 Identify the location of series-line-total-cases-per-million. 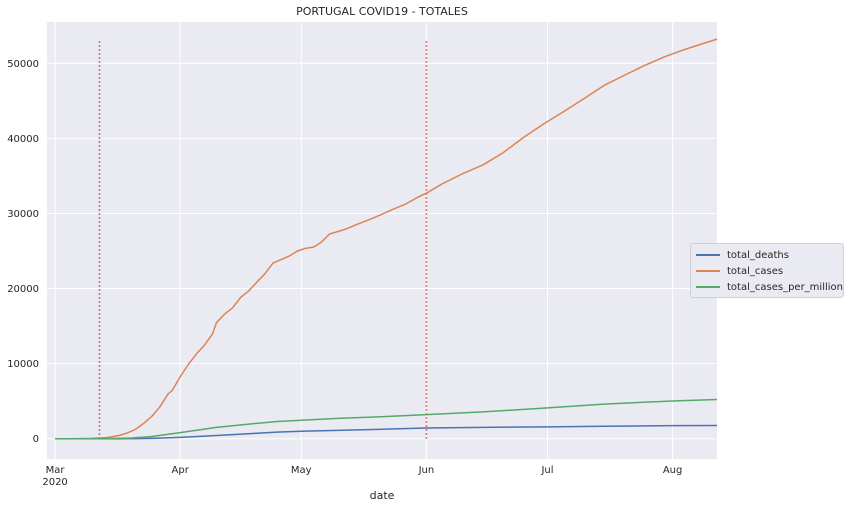
(386, 419).